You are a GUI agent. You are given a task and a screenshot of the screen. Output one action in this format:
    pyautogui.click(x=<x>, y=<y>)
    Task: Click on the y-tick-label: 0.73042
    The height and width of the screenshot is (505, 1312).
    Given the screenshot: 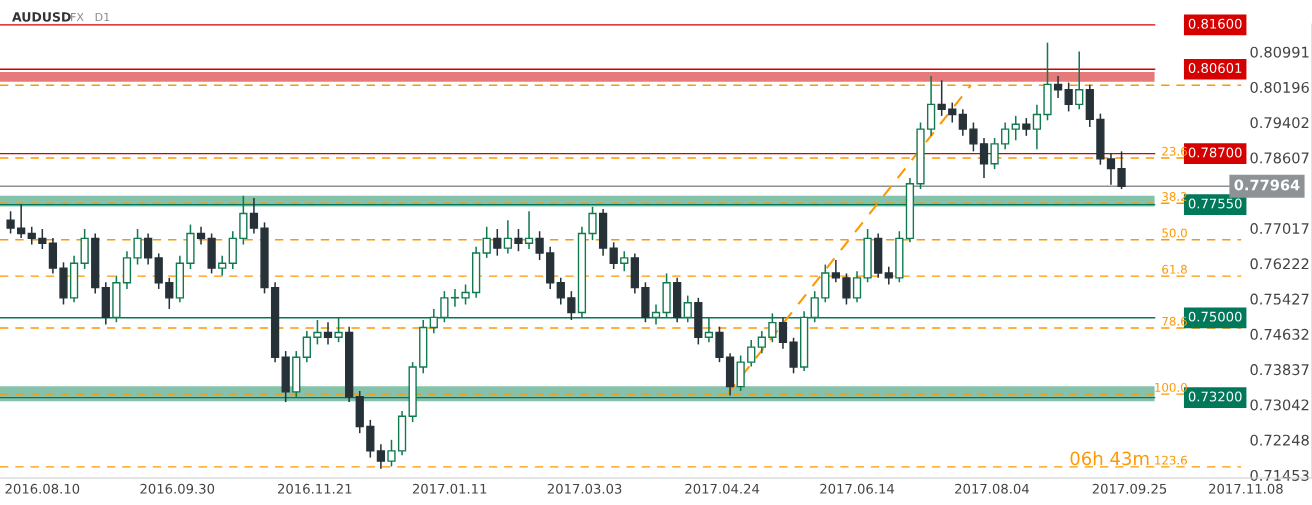 What is the action you would take?
    pyautogui.click(x=1279, y=405)
    